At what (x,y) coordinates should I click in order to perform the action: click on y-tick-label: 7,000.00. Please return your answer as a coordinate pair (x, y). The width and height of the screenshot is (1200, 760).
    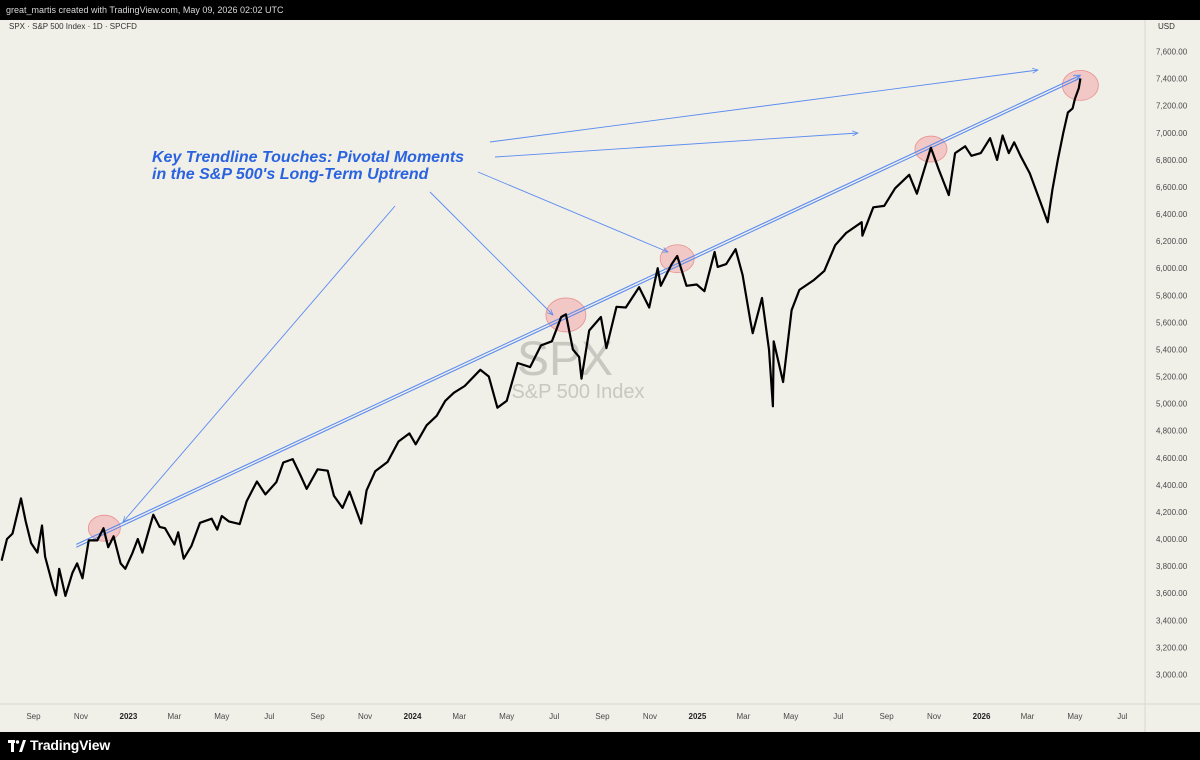
    Looking at the image, I should click on (1172, 133).